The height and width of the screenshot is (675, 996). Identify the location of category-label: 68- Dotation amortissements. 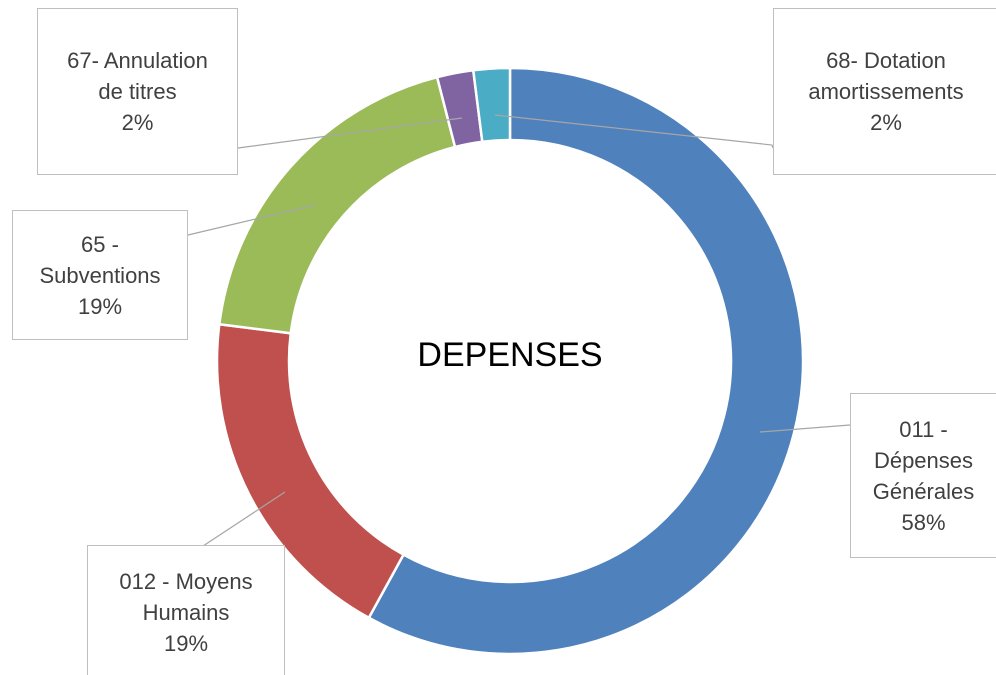
(886, 76).